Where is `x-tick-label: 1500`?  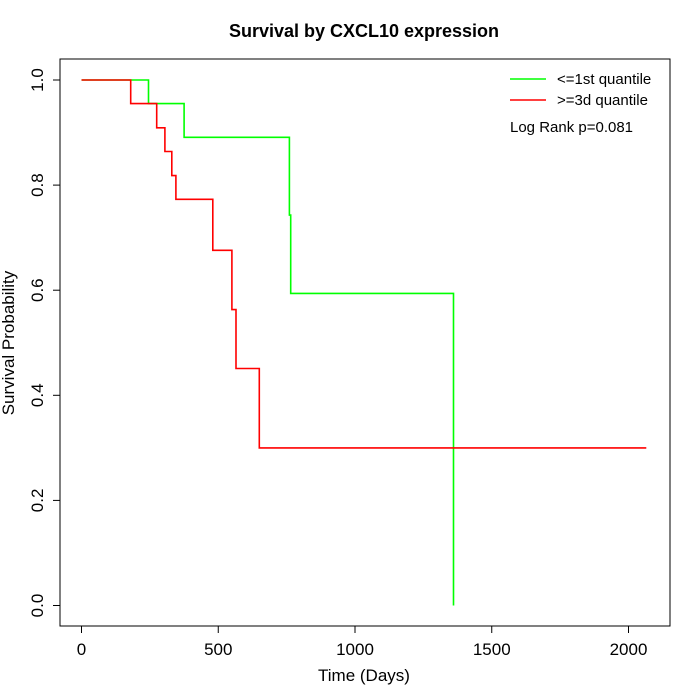 x-tick-label: 1500 is located at coordinates (492, 649).